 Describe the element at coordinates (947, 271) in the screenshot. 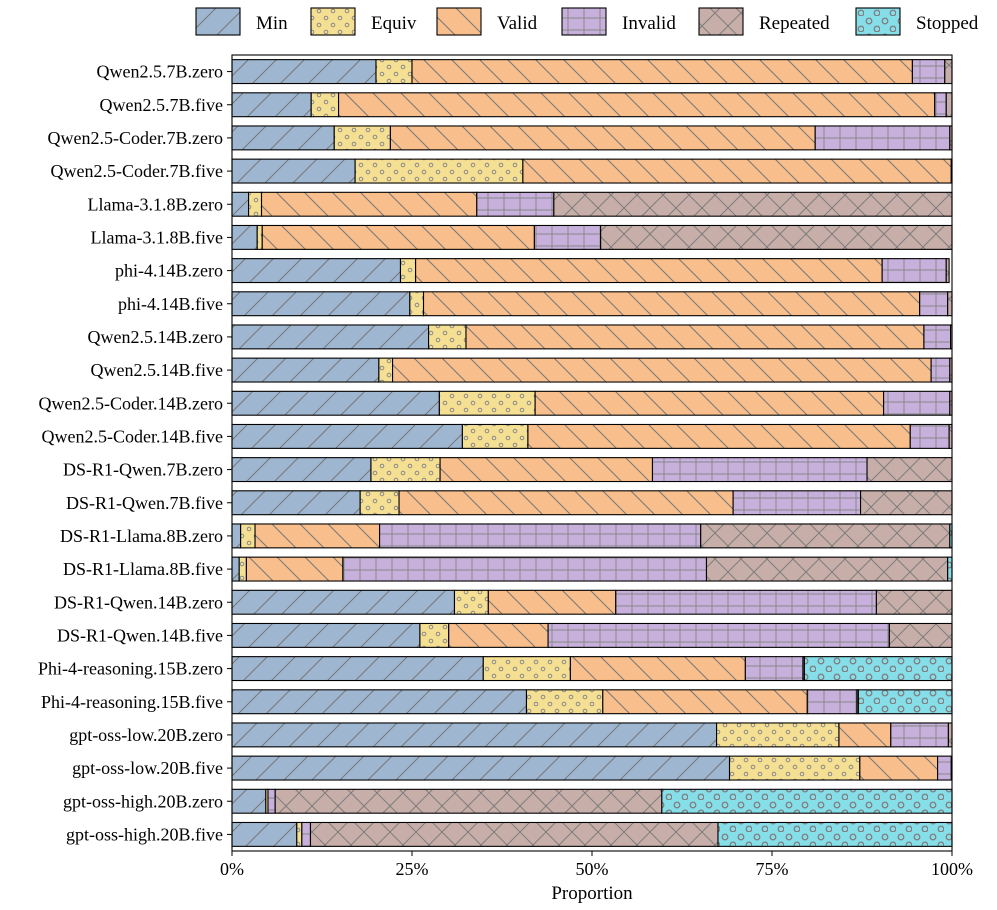

I see `bar-phi-4-14b-zero-repeated` at that location.